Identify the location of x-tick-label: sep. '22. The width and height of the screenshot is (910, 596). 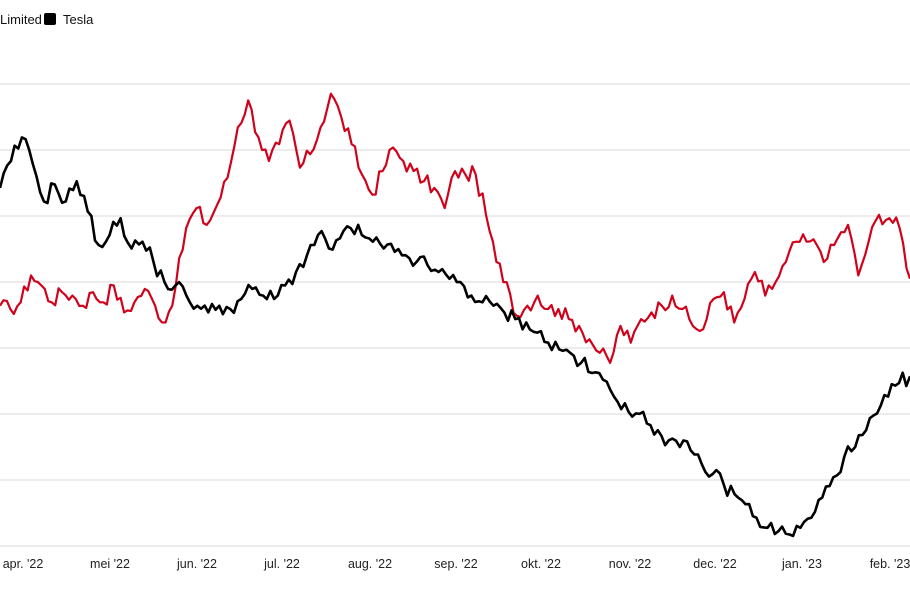
(455, 564).